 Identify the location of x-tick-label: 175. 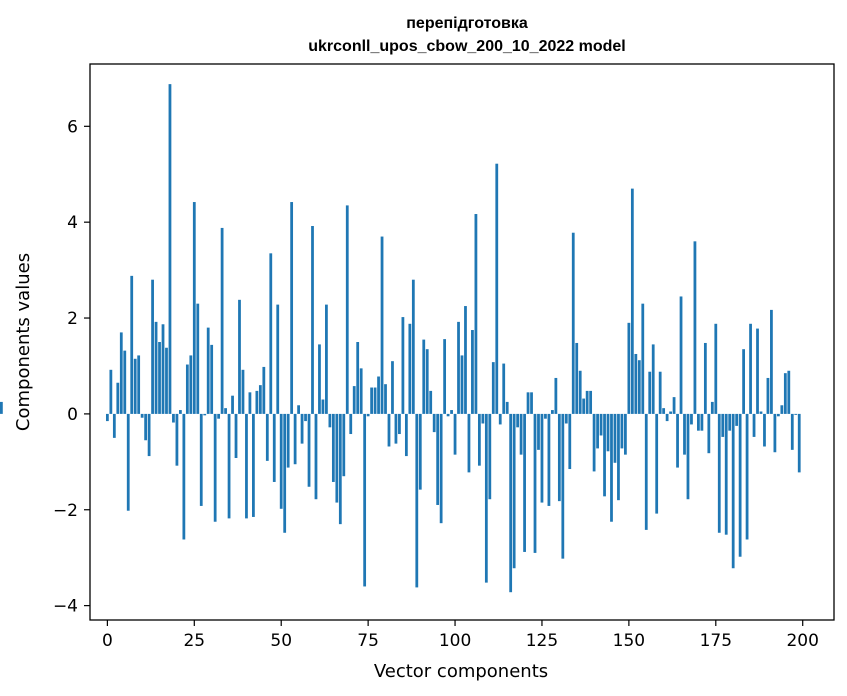
(716, 641).